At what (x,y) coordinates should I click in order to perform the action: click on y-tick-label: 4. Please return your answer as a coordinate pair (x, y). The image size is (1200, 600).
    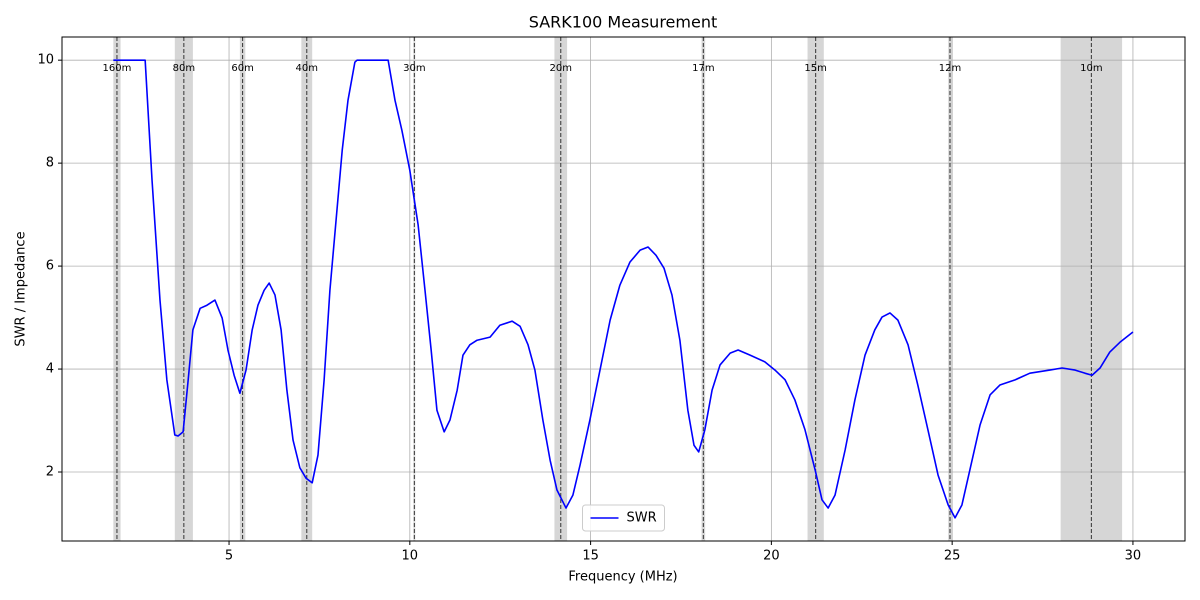
    Looking at the image, I should click on (50, 369).